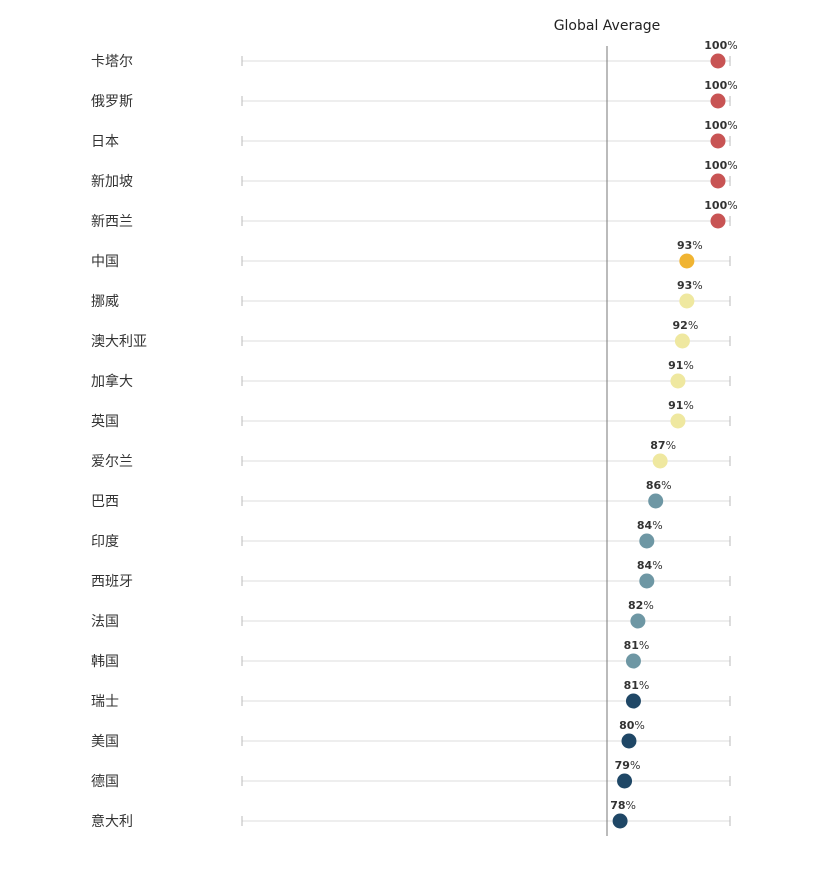 This screenshot has width=823, height=886. What do you see at coordinates (105, 702) in the screenshot?
I see `country-label: 瑞士` at bounding box center [105, 702].